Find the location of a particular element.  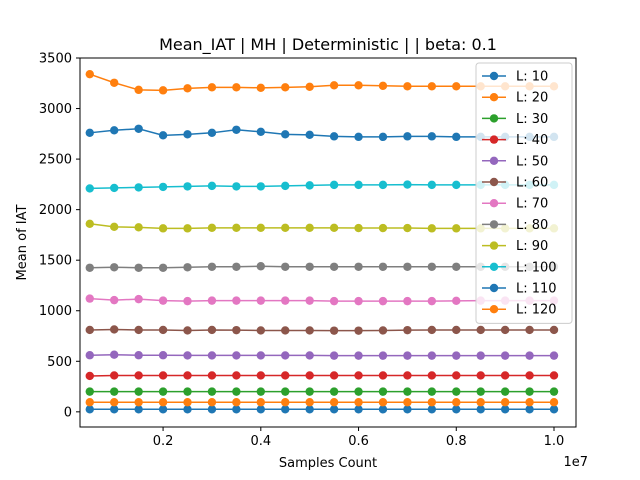

legend-item: L: 30 is located at coordinates (515, 119).